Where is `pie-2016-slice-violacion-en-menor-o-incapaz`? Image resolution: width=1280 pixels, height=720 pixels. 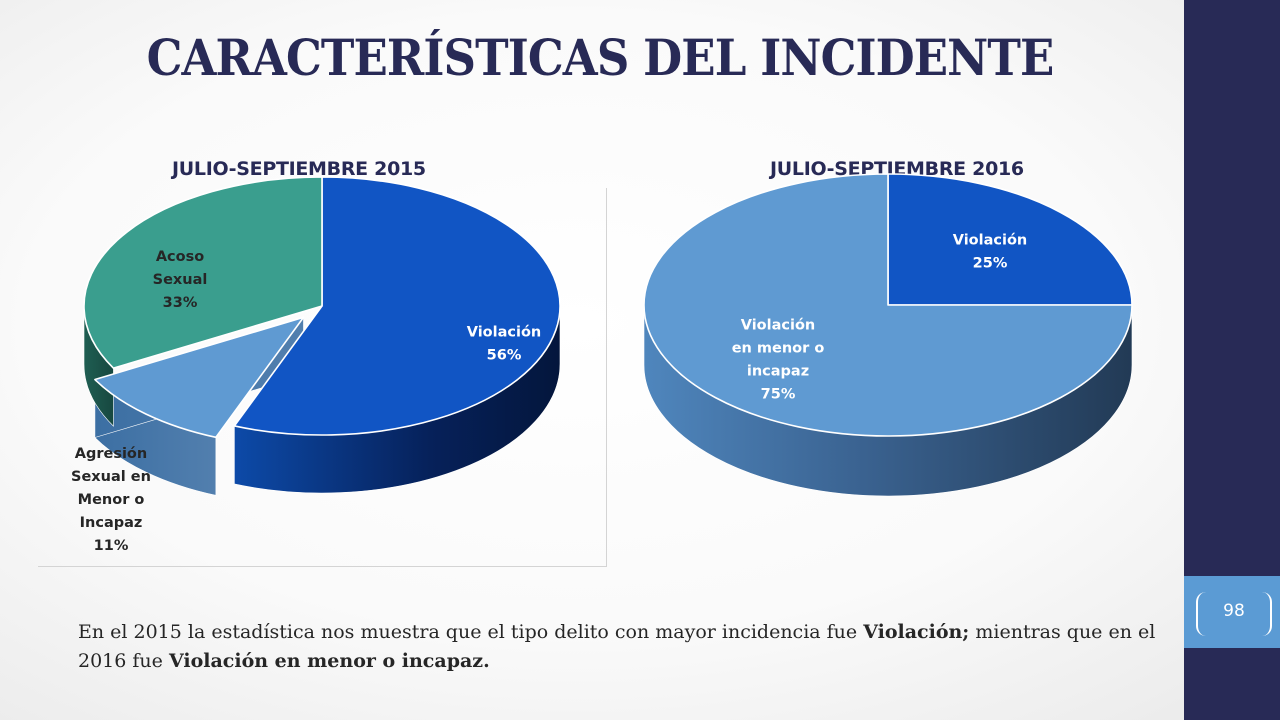
pie-2016-slice-violacion-en-menor-o-incapaz is located at coordinates (888, 305).